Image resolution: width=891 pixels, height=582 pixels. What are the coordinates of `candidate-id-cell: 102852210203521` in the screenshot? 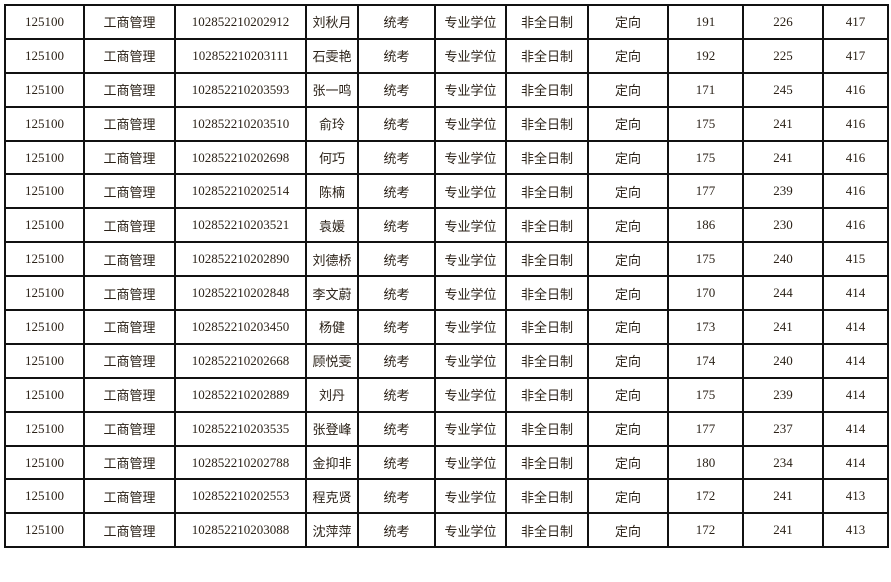 It's located at (240, 225).